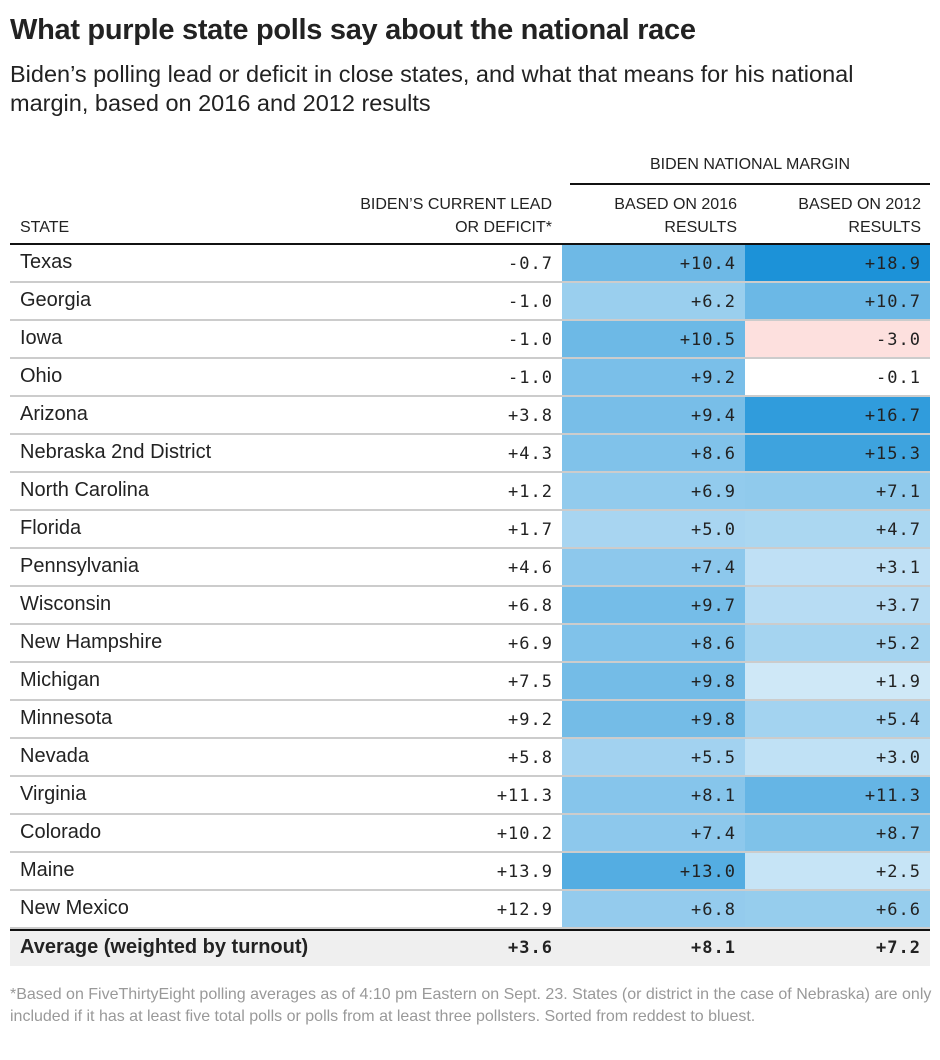  Describe the element at coordinates (470, 244) in the screenshot. I see `header-rule` at that location.